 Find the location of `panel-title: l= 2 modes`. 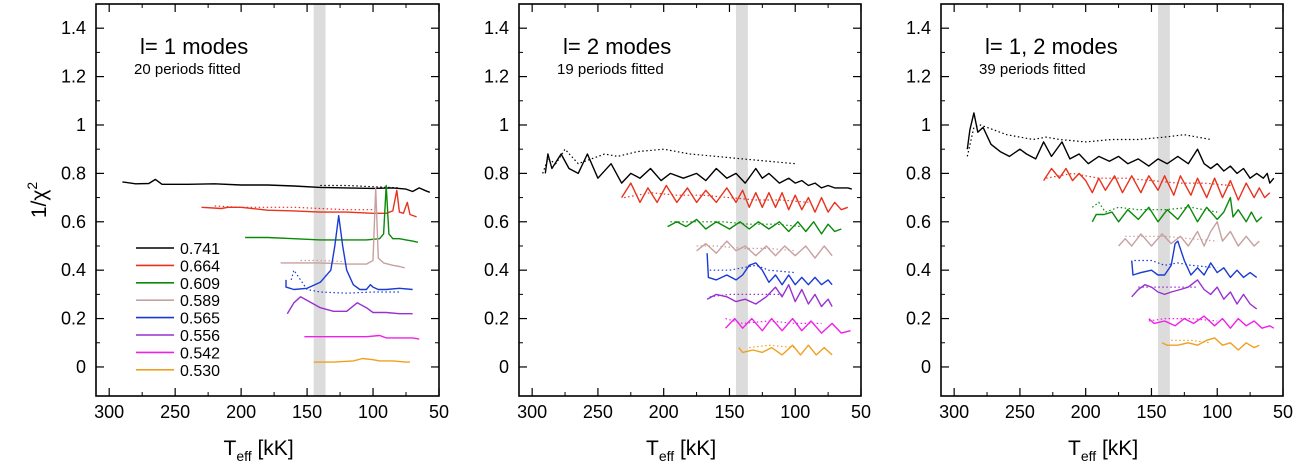

panel-title: l= 2 modes is located at coordinates (617, 46).